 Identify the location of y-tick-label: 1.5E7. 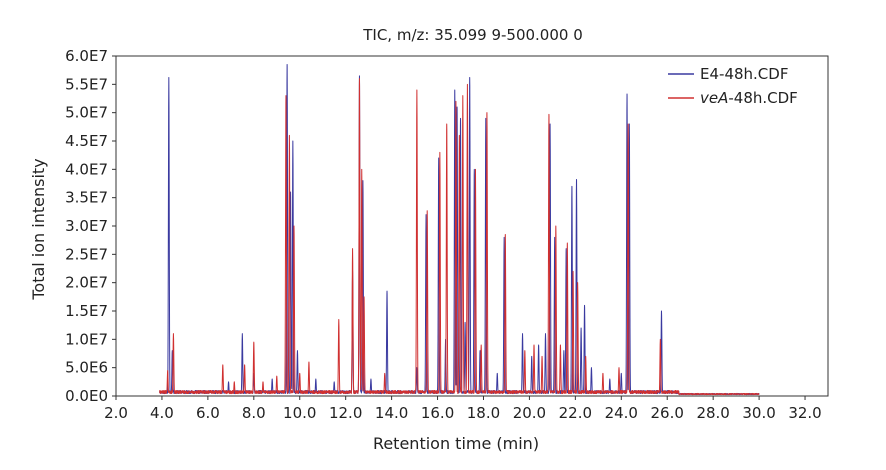
(86, 311).